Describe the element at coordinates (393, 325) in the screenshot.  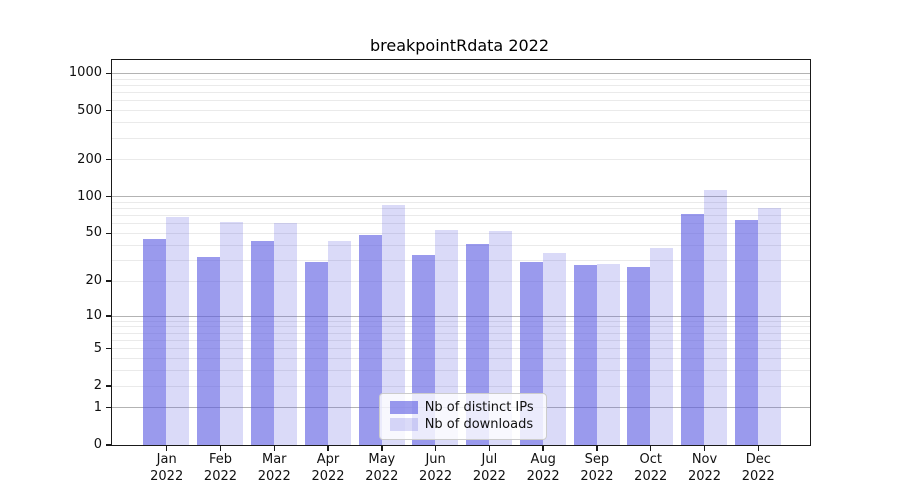
I see `bar-downloads-may` at that location.